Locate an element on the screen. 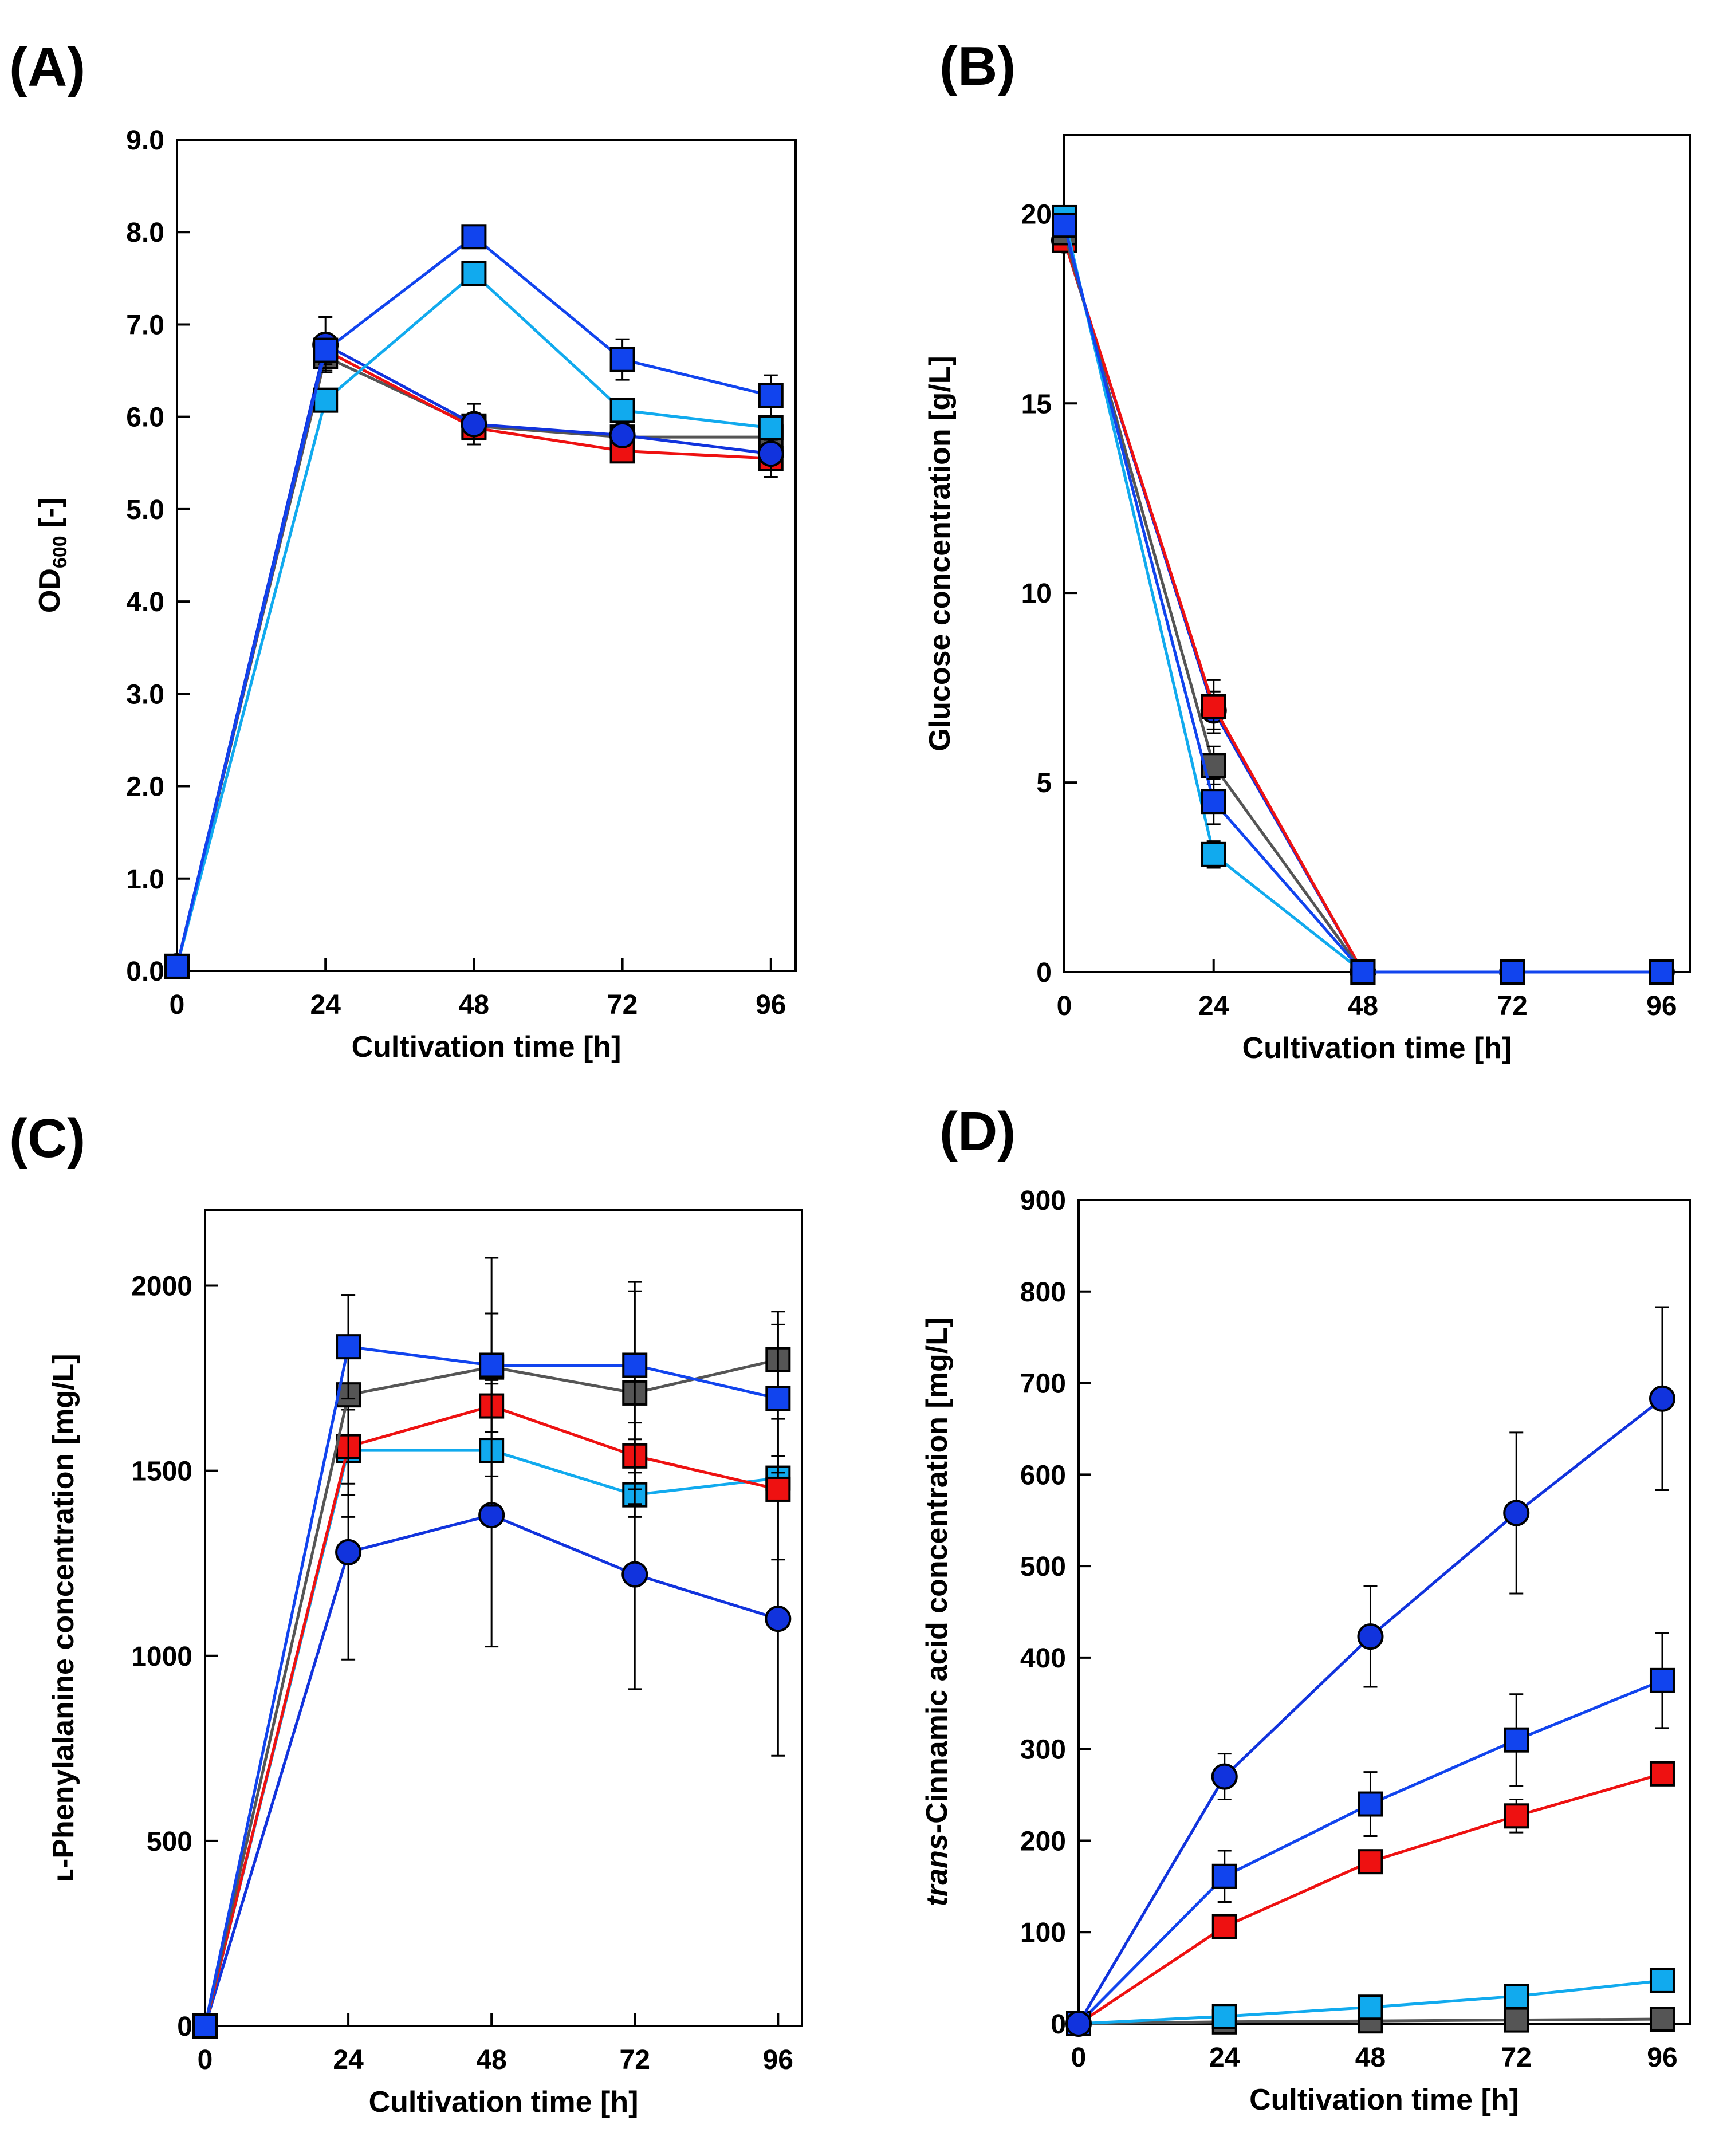 The image size is (1719, 2156). y-tick-label: 20 is located at coordinates (1036, 214).